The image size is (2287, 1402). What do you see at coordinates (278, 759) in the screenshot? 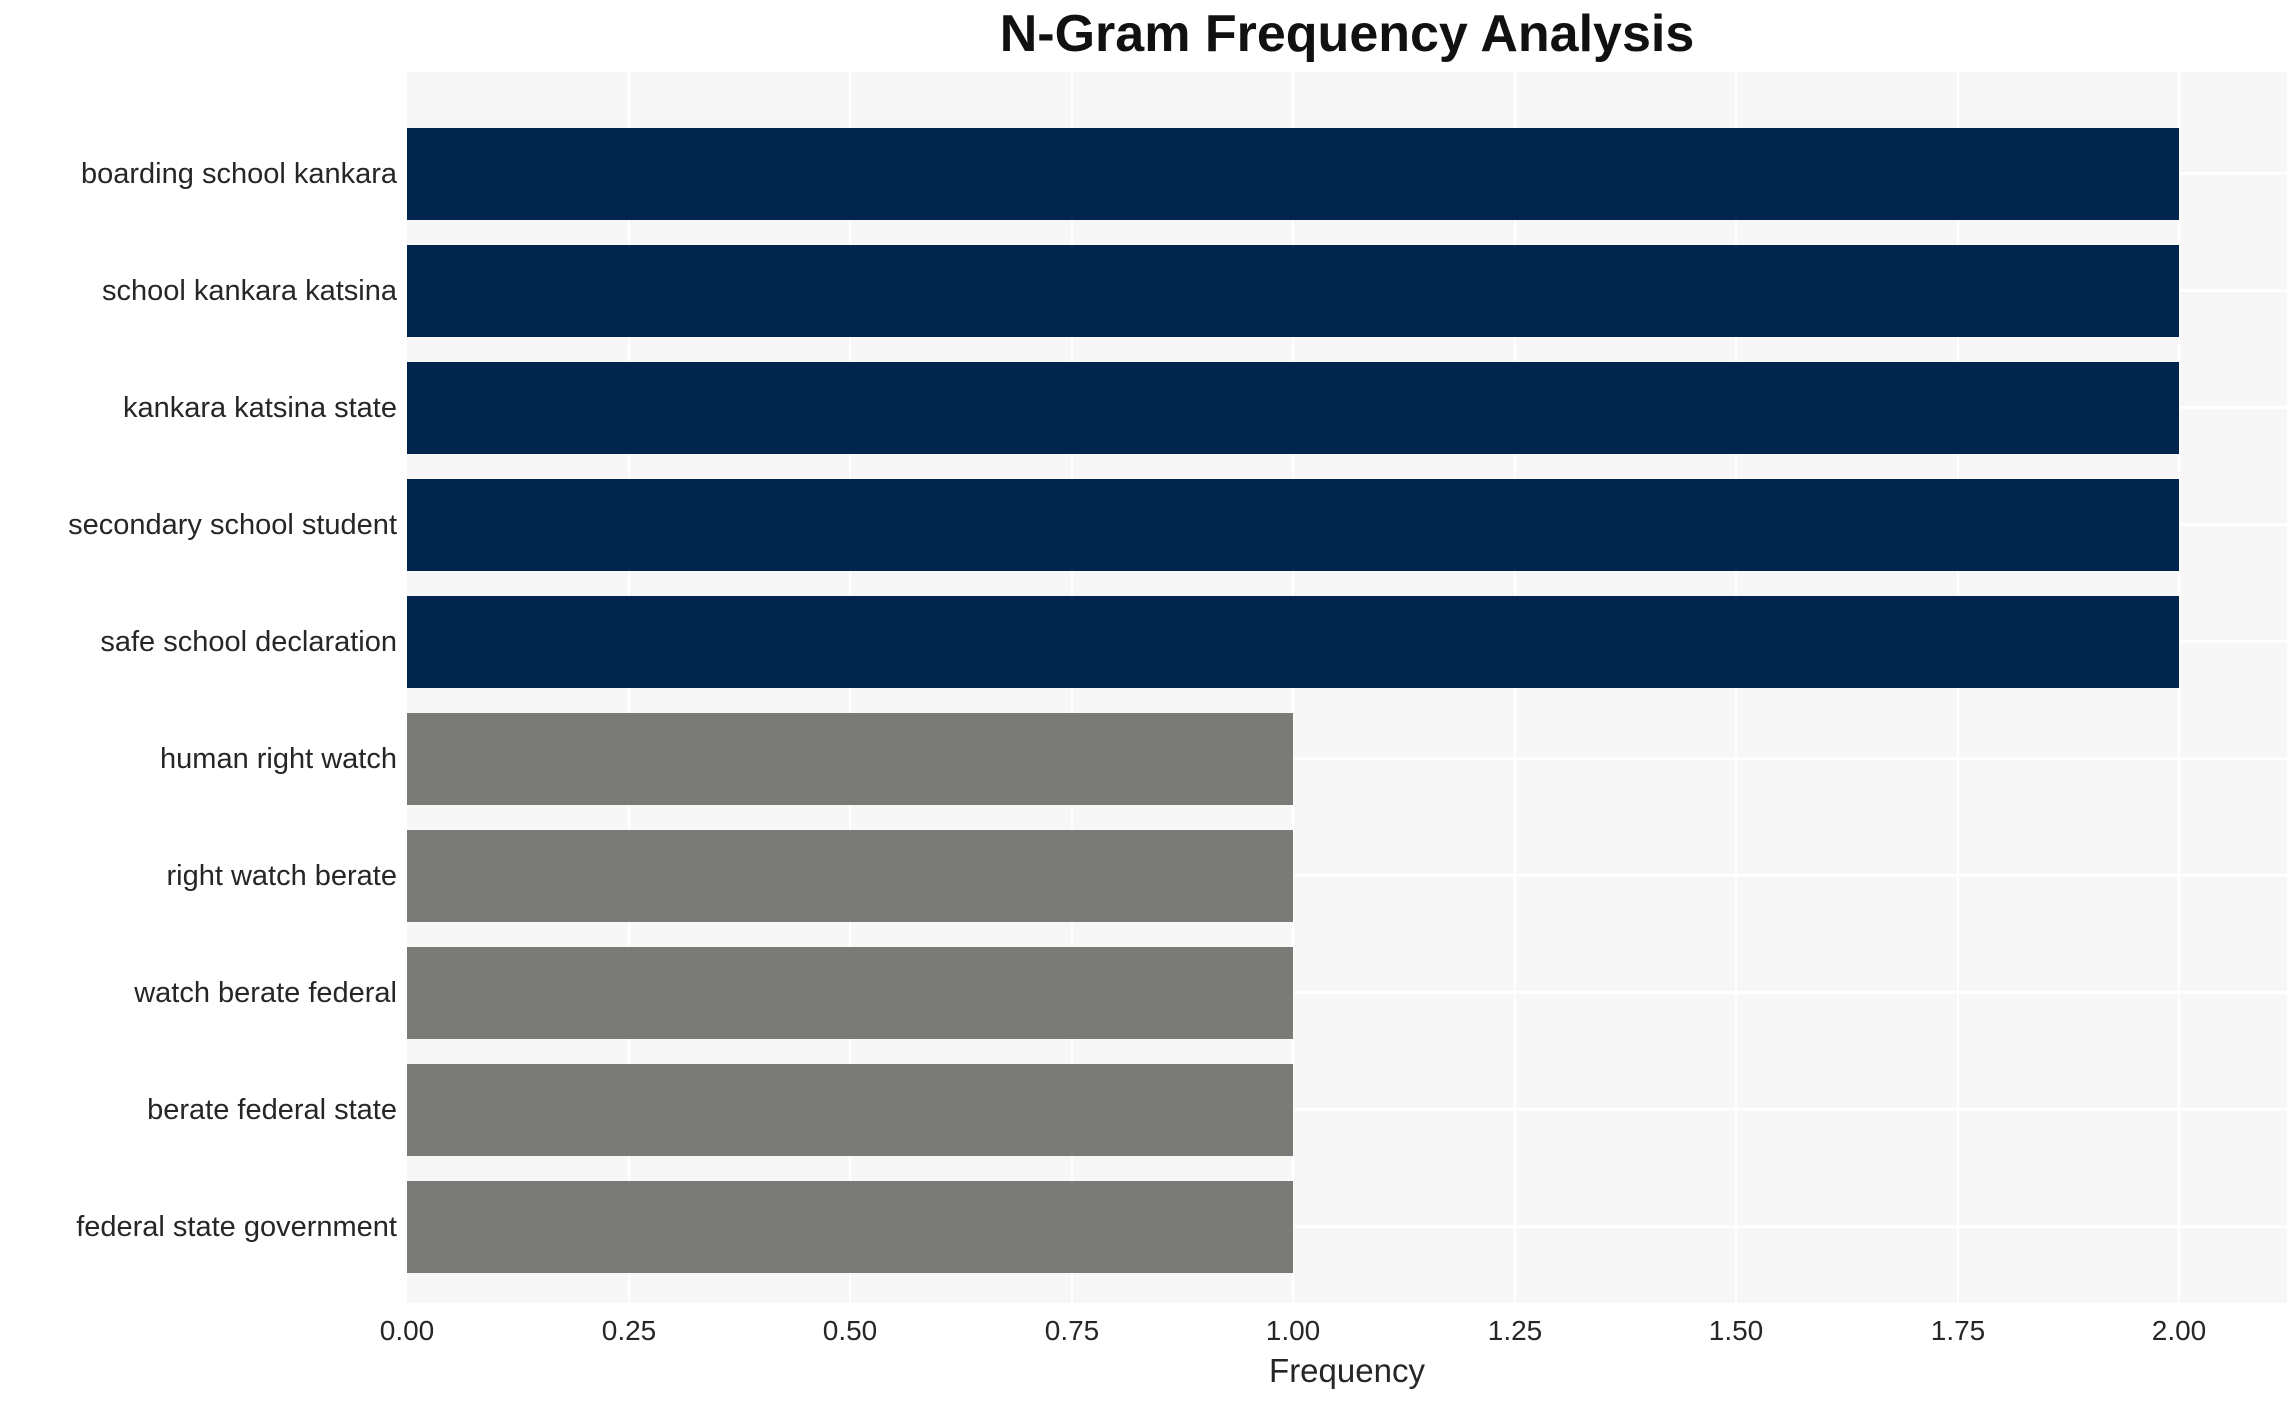
I see `y-axis-label: human right watch` at bounding box center [278, 759].